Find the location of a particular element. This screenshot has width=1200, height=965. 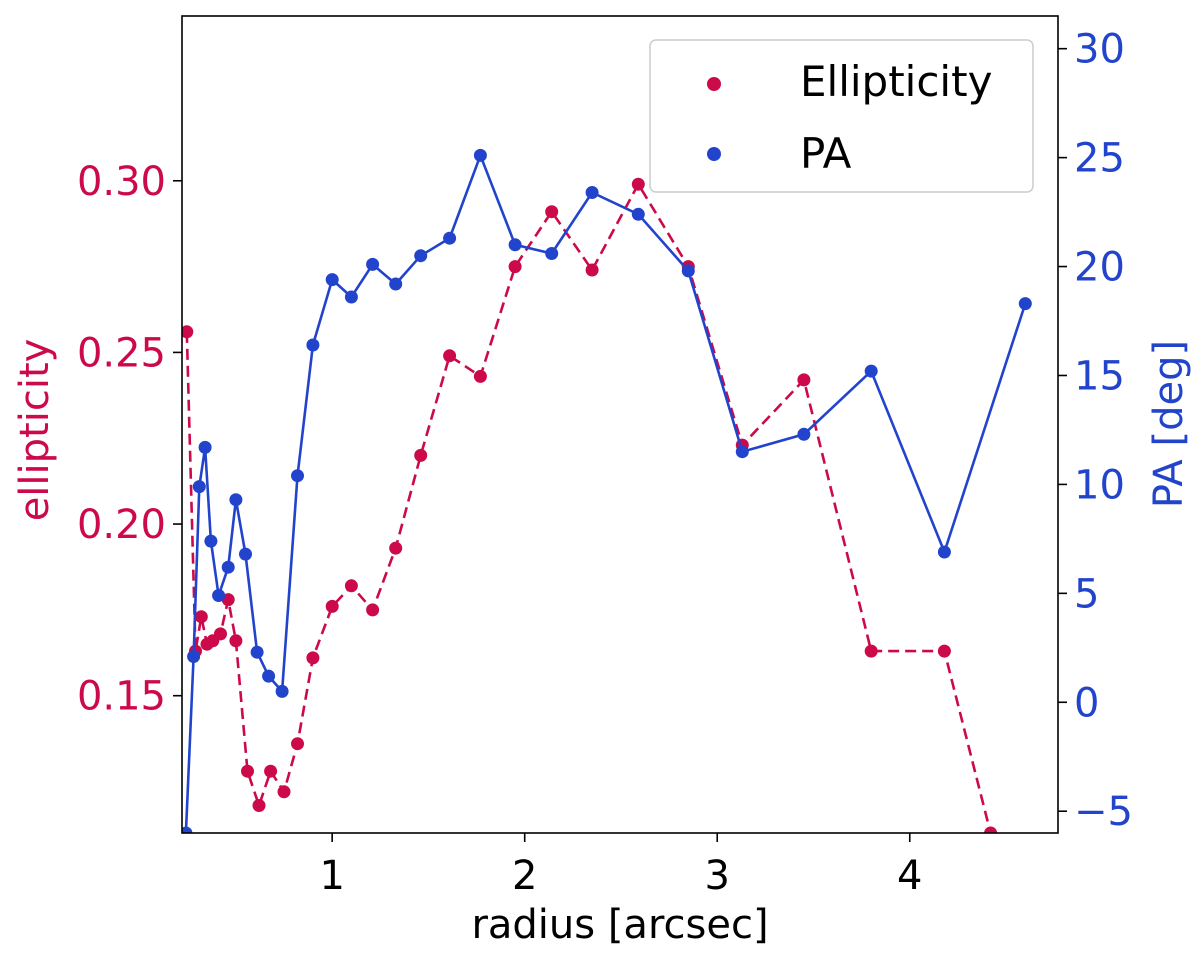

y-right-tick-label: 10 is located at coordinates (1099, 485).